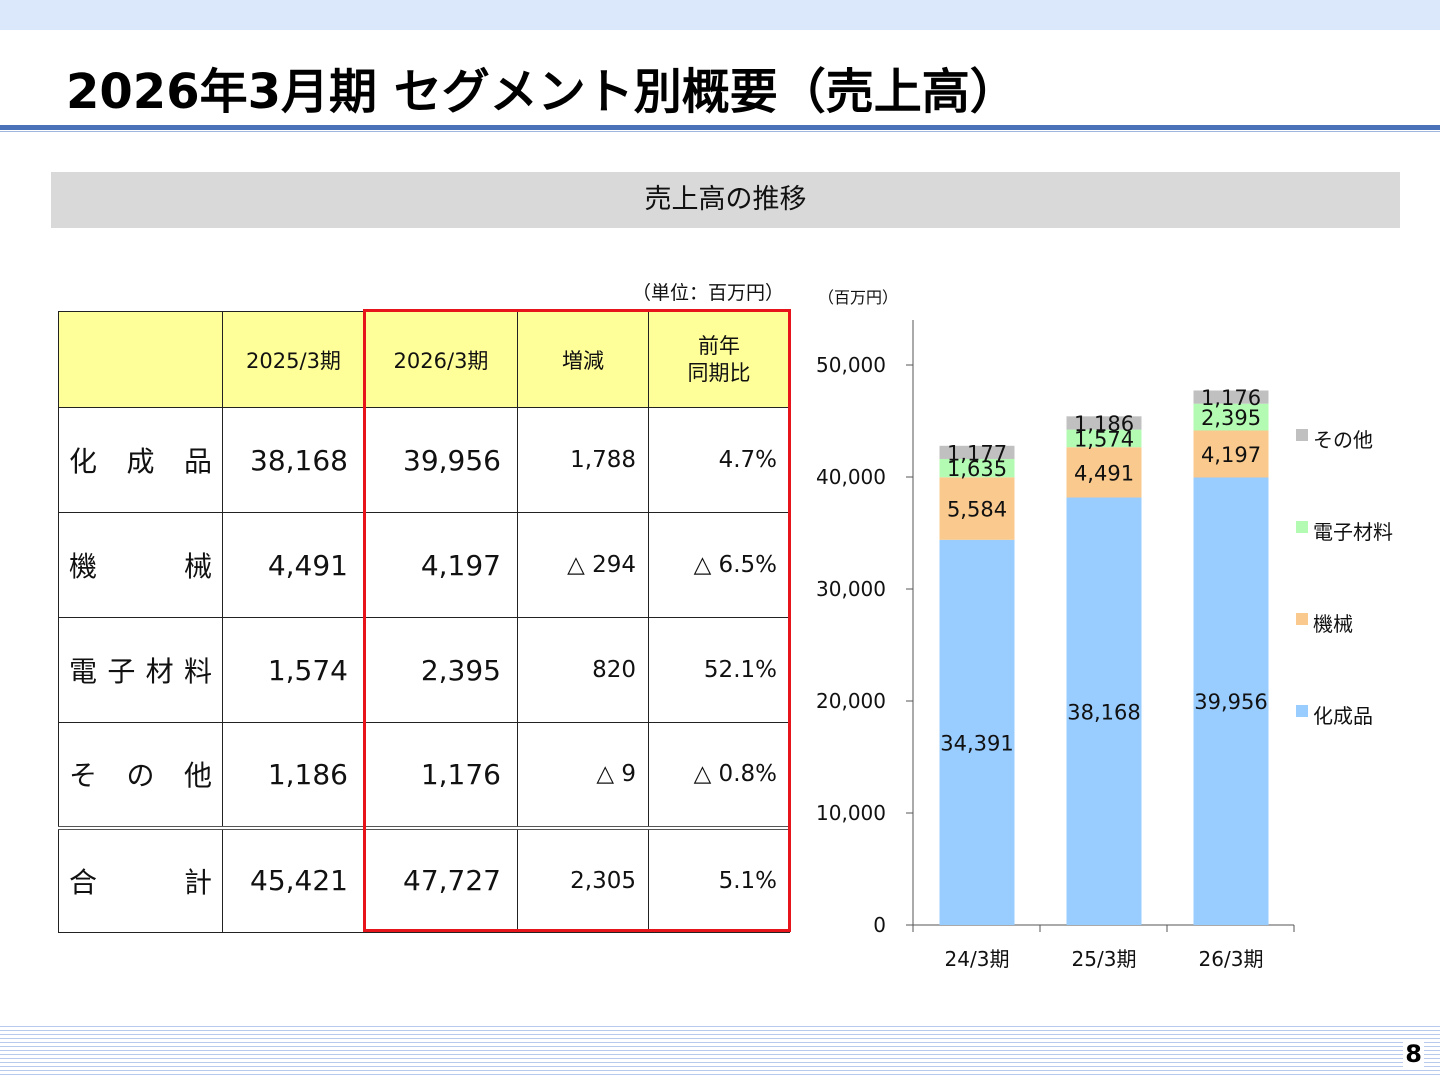  I want to click on bar-data-label: 5,584, so click(977, 510).